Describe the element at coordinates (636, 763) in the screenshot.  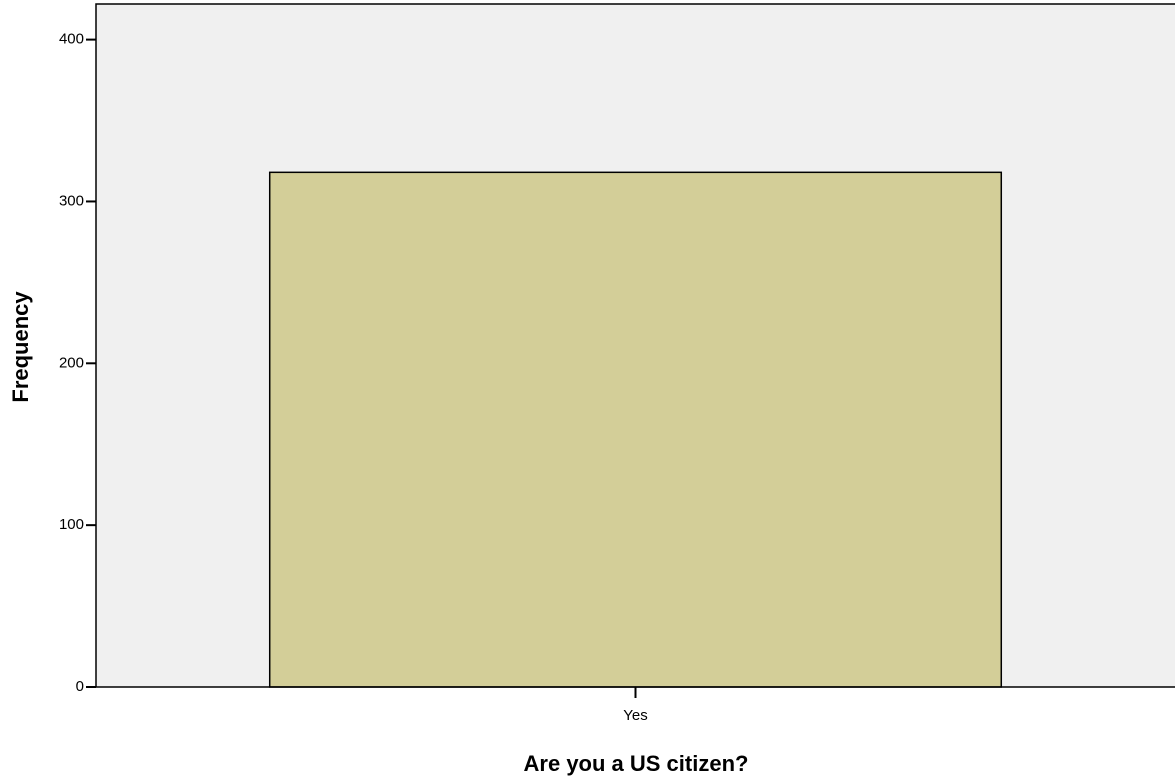
I see `x-axis-title: Are you a US citizen?` at that location.